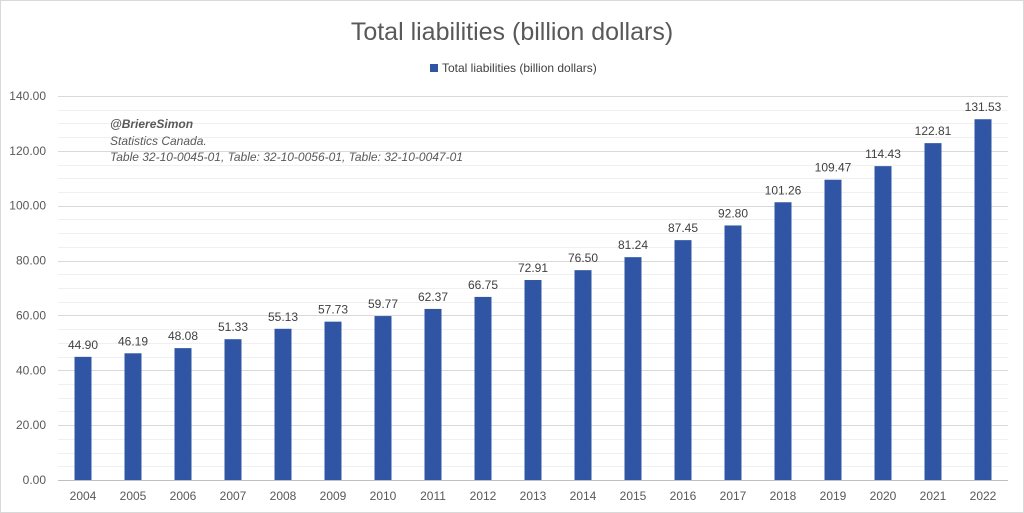 The image size is (1024, 513). What do you see at coordinates (833, 329) in the screenshot?
I see `bar-2019` at bounding box center [833, 329].